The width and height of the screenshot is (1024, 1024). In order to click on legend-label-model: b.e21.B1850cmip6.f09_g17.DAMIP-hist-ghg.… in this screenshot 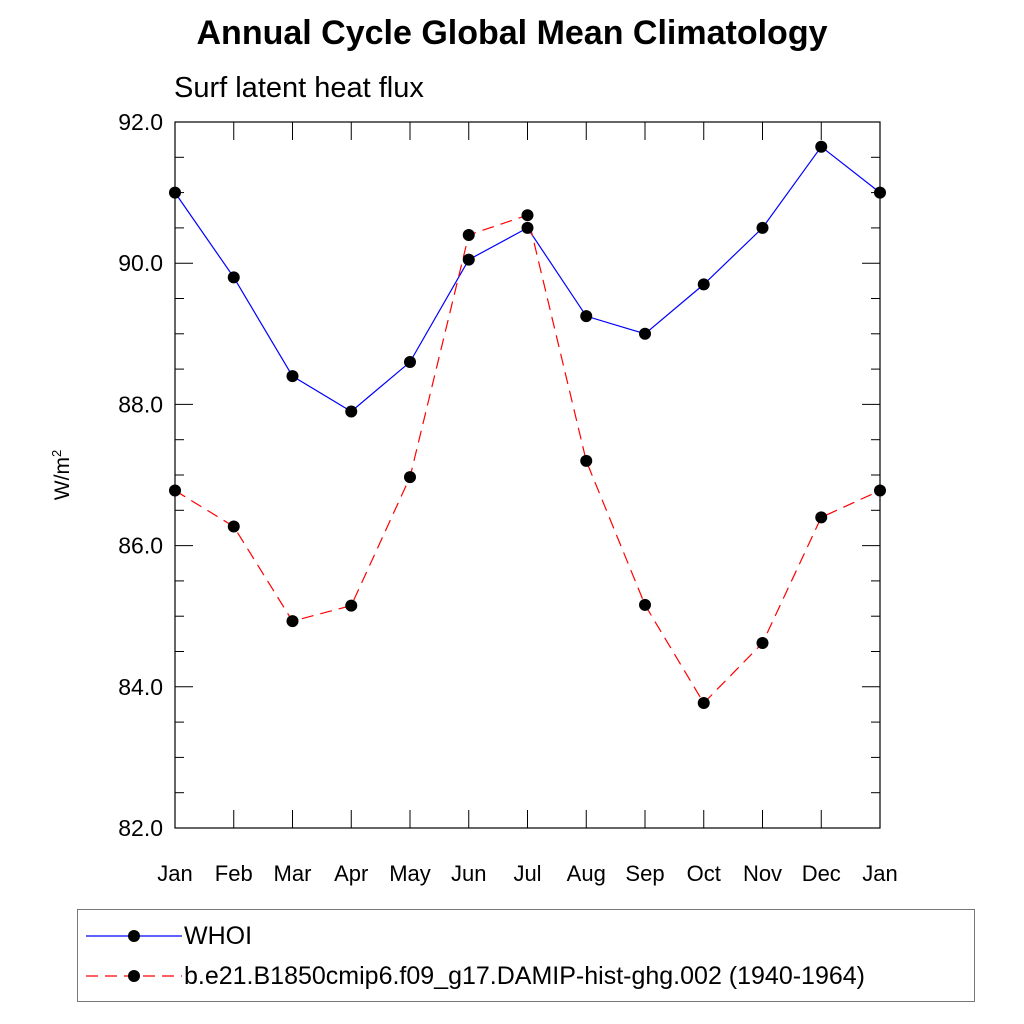, I will do `click(524, 976)`.